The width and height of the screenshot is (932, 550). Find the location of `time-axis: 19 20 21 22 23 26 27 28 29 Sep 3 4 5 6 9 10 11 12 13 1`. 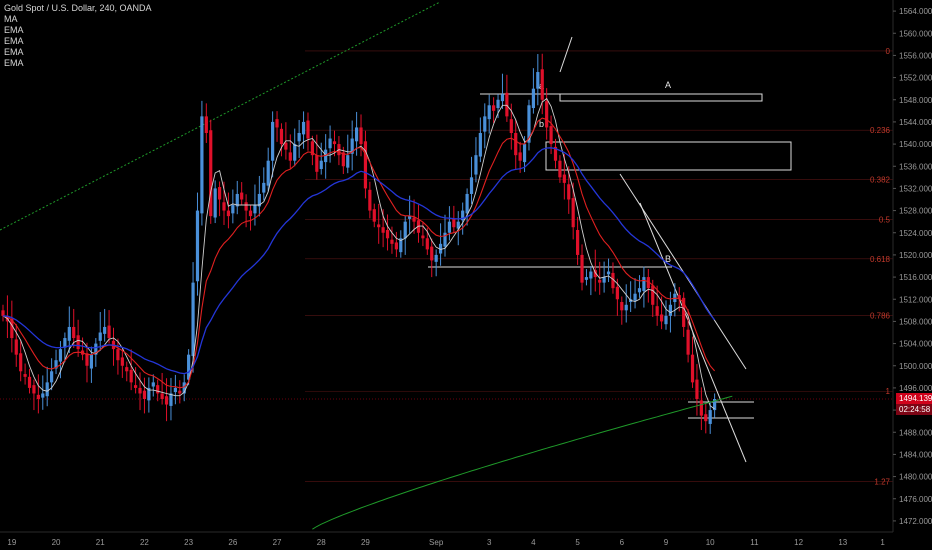

time-axis: 19 20 21 22 23 26 27 28 29 Sep 3 4 5 6 9 10 11 12 13 1 is located at coordinates (446, 539).